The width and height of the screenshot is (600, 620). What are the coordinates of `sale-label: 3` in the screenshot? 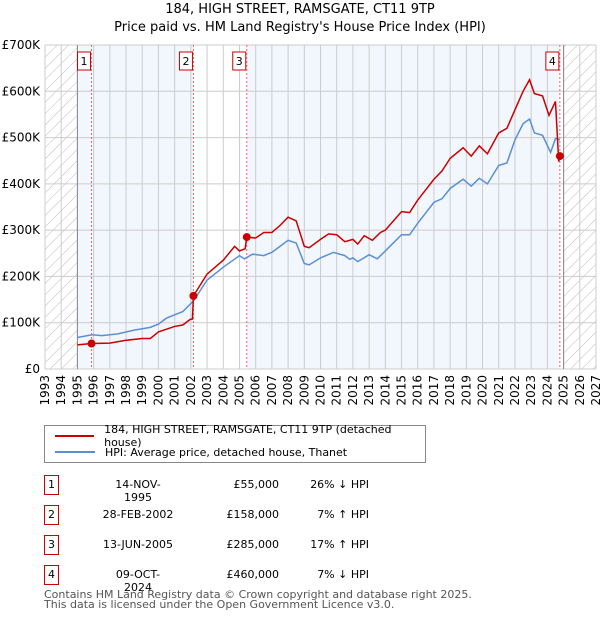 It's located at (239, 61).